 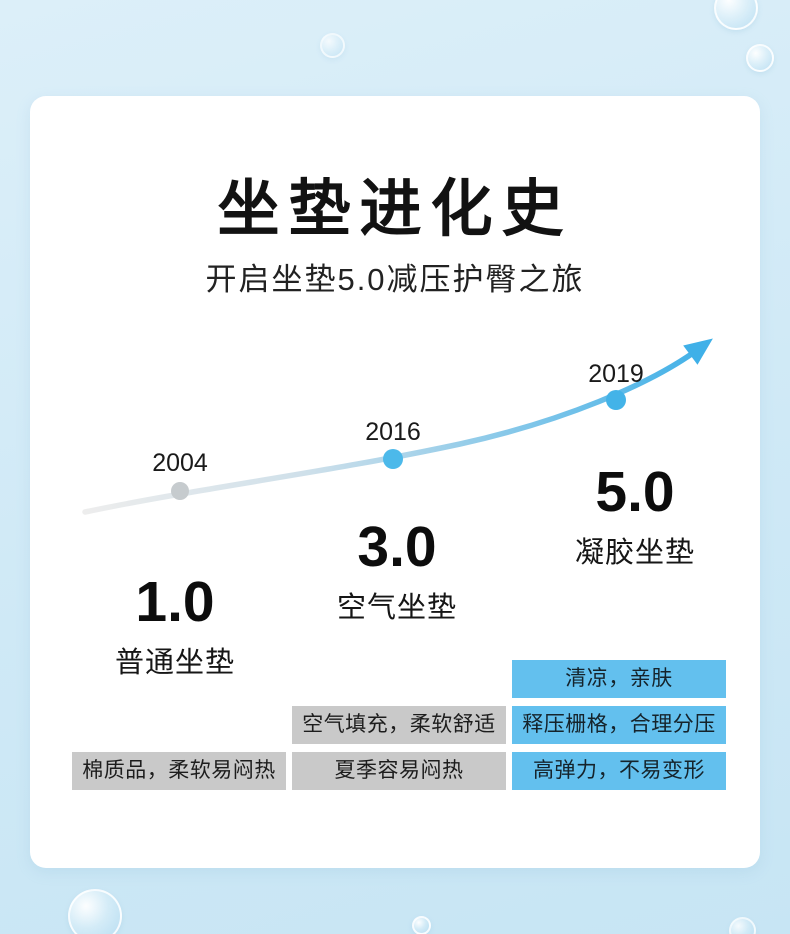 I want to click on stage-2-version: 3.0, so click(x=397, y=547).